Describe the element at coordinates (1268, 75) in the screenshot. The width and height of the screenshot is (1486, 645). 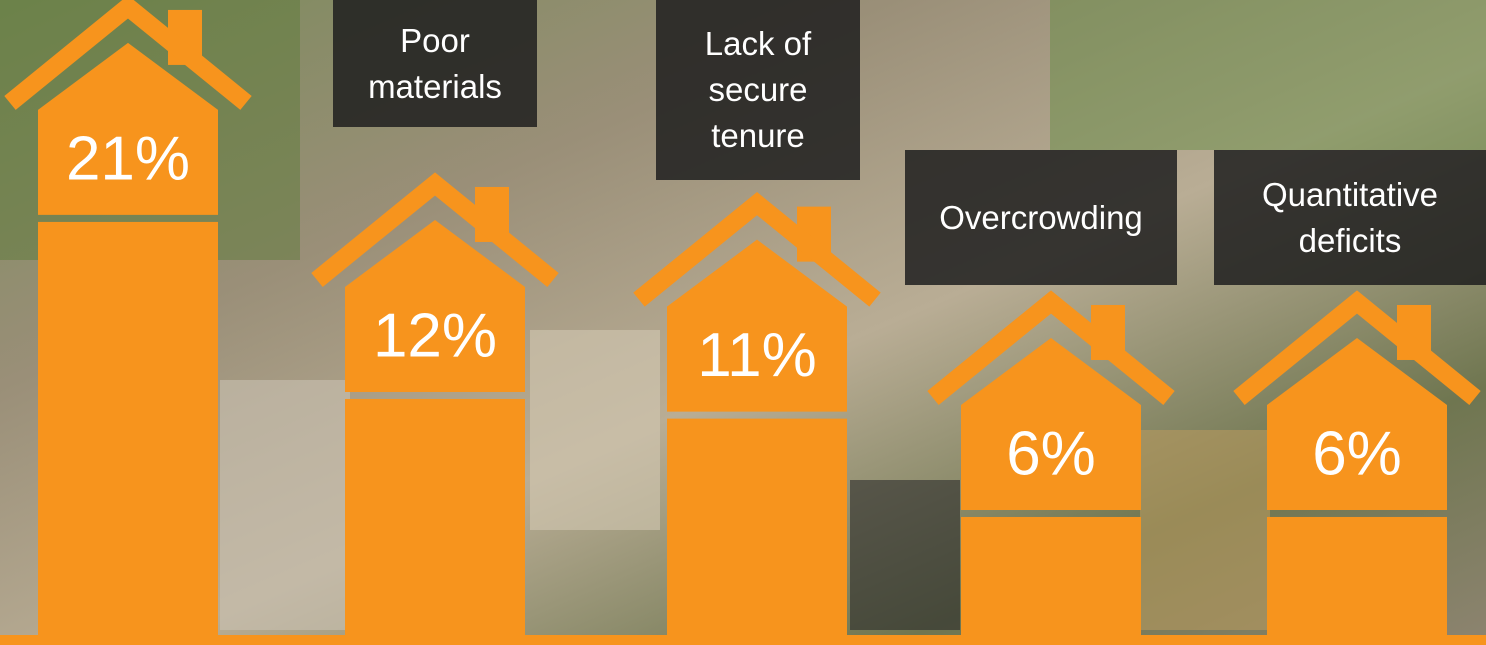
I see `foliage` at that location.